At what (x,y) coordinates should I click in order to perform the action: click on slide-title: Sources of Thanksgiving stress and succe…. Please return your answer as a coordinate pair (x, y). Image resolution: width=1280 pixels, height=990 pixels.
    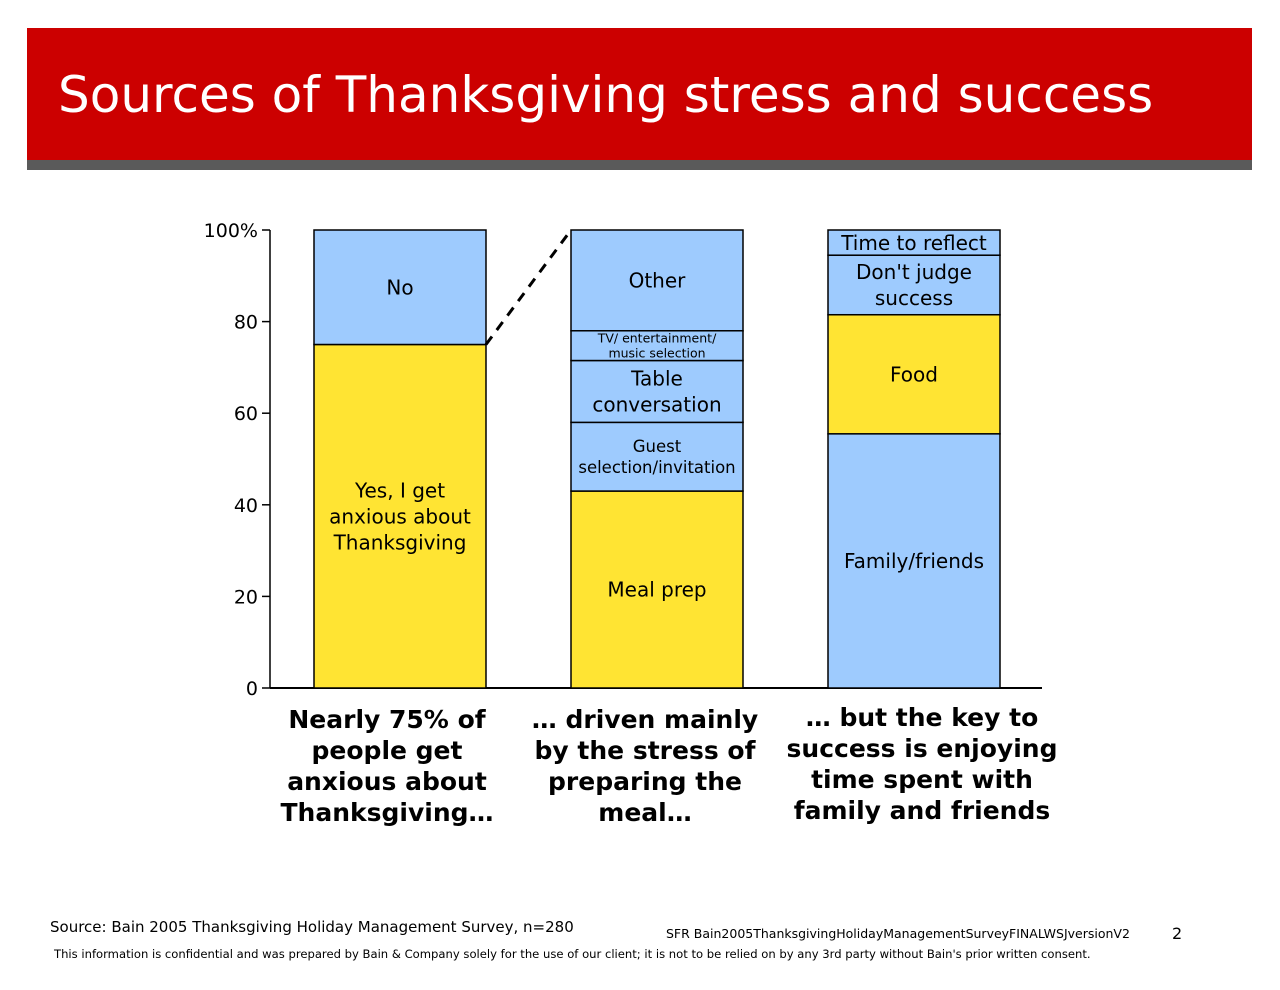
    Looking at the image, I should click on (606, 95).